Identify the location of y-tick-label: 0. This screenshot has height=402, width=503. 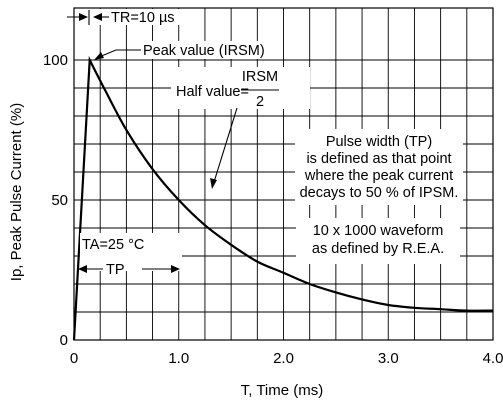
(64, 340).